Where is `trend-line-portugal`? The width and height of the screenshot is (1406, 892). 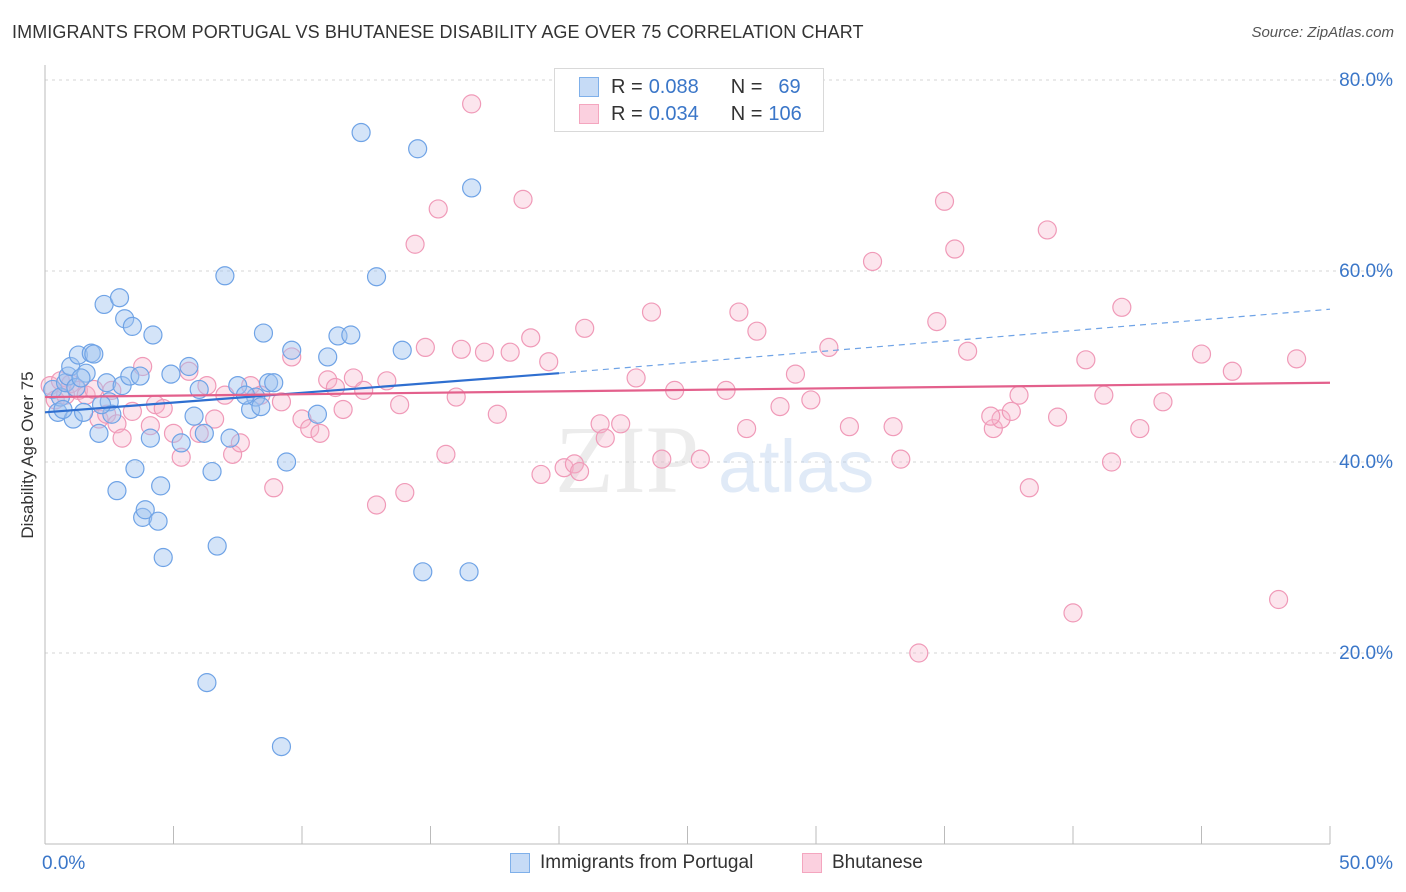 trend-line-portugal is located at coordinates (302, 393).